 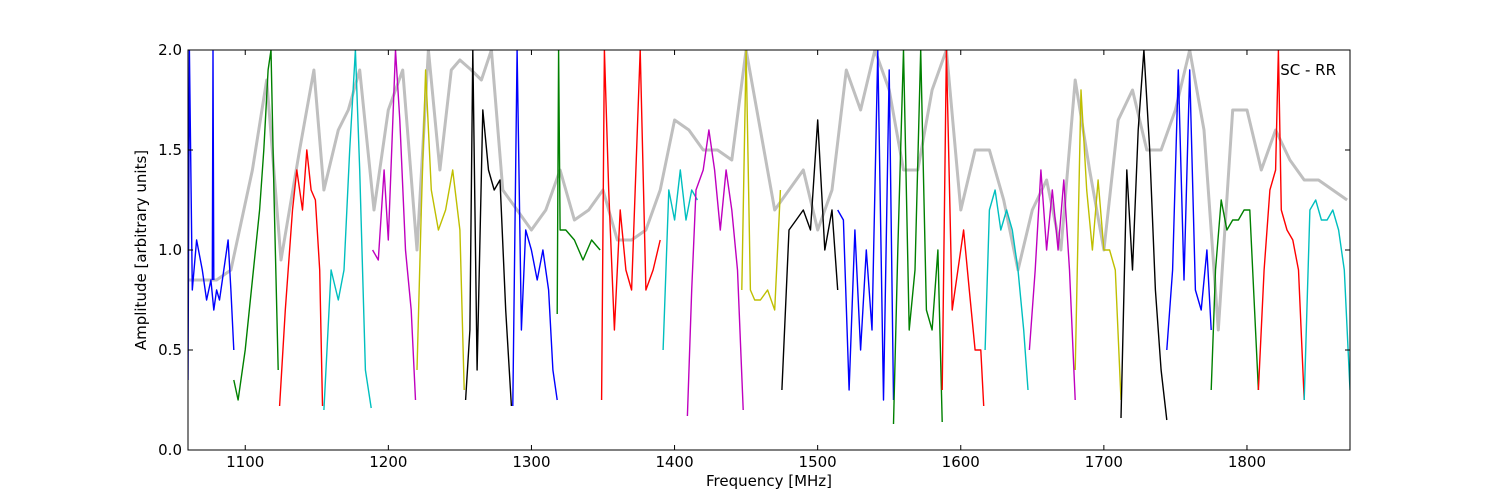 What do you see at coordinates (531, 462) in the screenshot?
I see `x-tick-label: 1300` at bounding box center [531, 462].